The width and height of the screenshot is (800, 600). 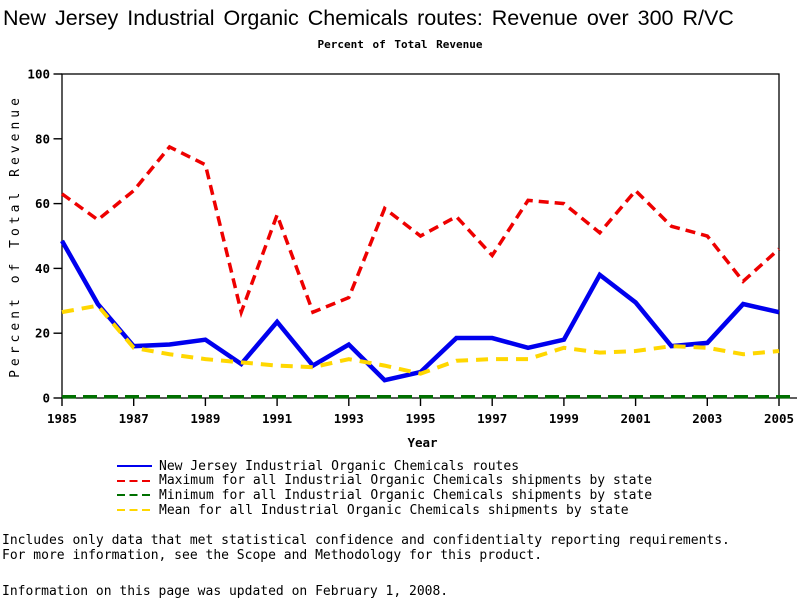 I want to click on svg-text: 2001, so click(x=636, y=418).